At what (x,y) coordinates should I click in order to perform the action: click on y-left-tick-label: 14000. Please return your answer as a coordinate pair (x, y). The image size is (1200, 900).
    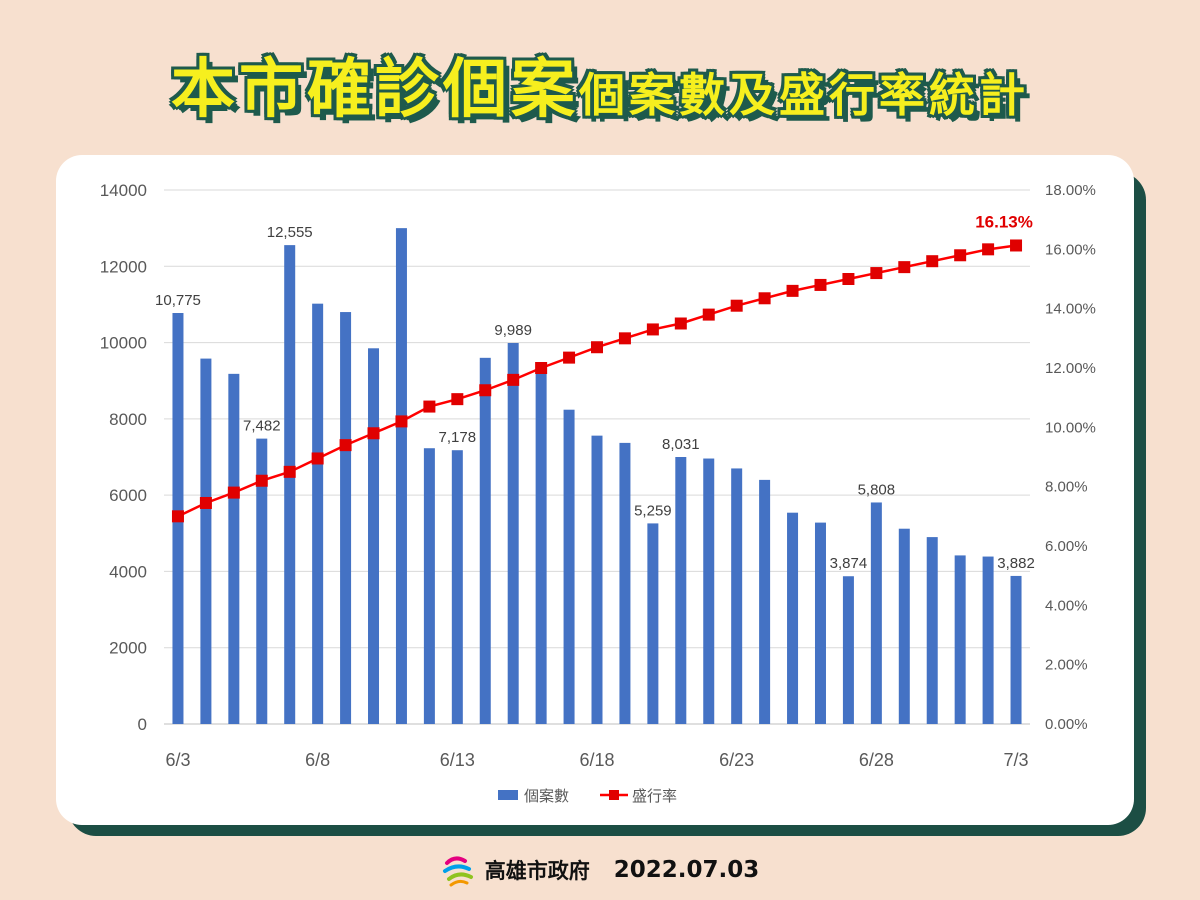
    Looking at the image, I should click on (123, 190).